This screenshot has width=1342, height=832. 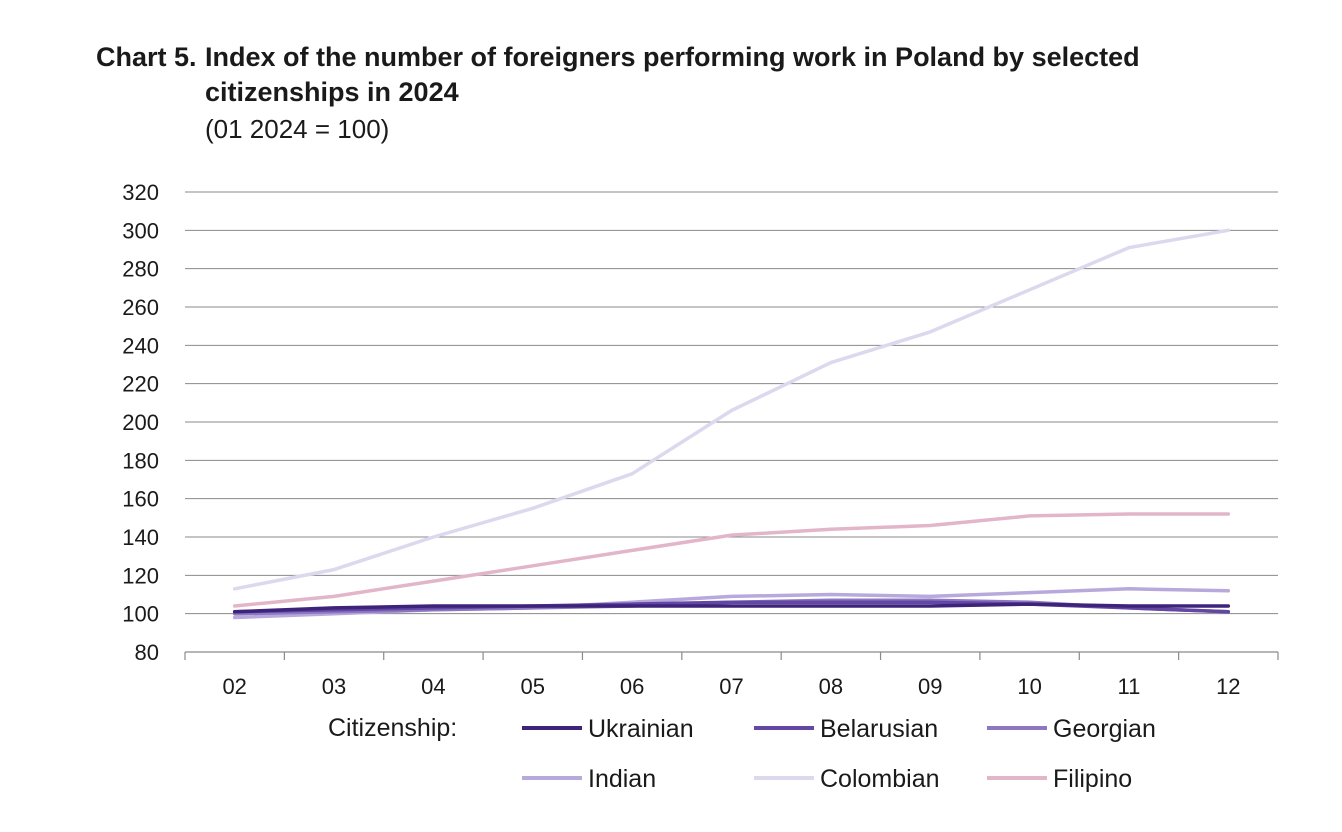 What do you see at coordinates (140, 499) in the screenshot?
I see `y-tick-label: 160` at bounding box center [140, 499].